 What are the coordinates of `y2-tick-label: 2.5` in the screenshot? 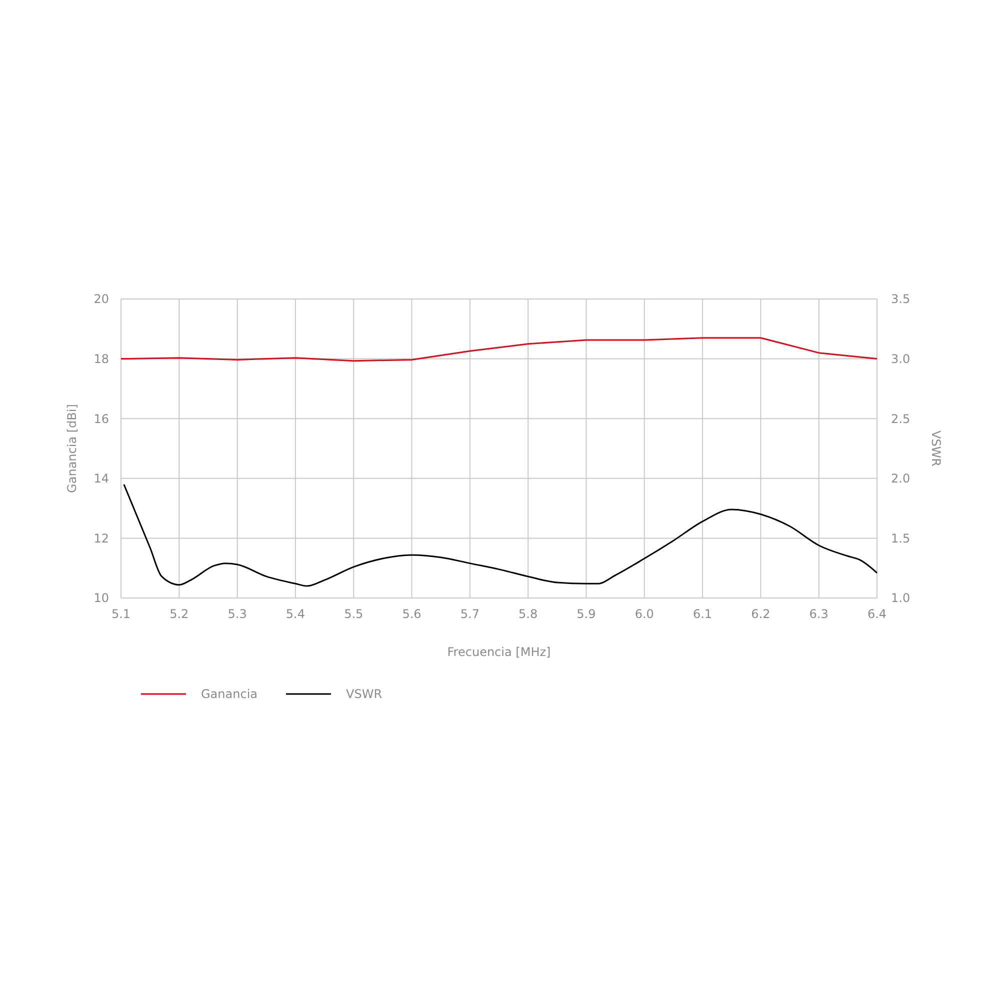 It's located at (900, 419).